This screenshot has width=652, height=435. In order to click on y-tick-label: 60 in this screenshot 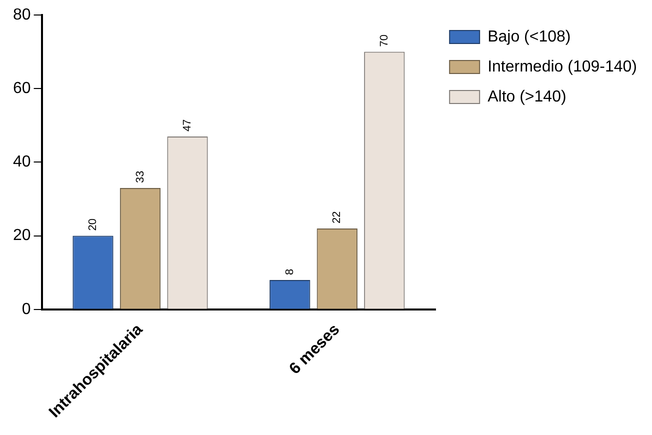, I will do `click(22, 89)`.